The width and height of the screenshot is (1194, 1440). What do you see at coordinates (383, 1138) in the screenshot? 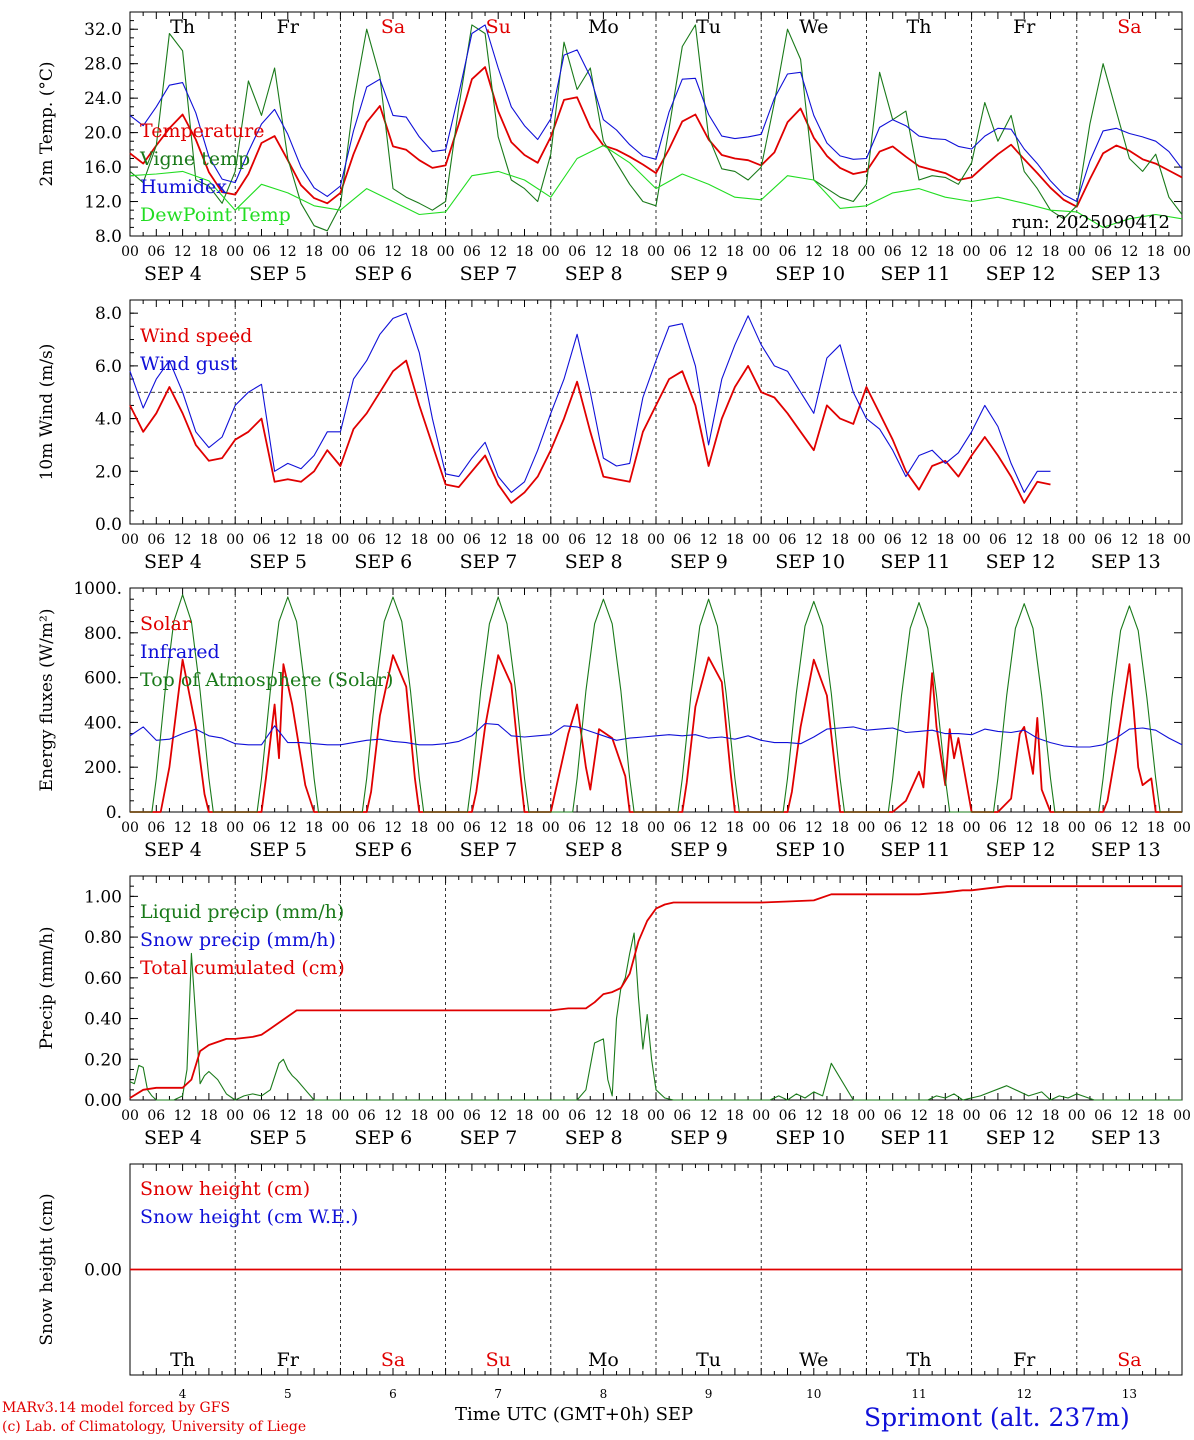
I see `precip-date-label: SEP 6` at bounding box center [383, 1138].